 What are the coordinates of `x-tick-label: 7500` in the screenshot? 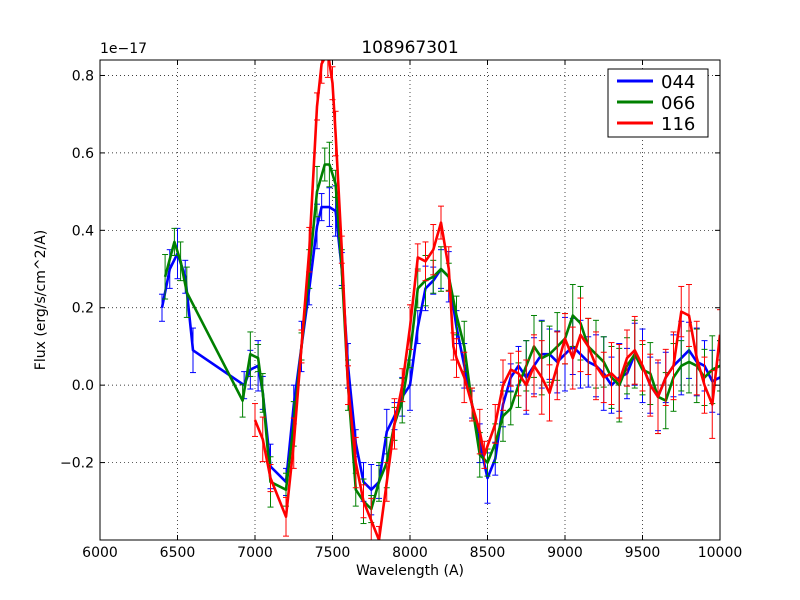 It's located at (333, 553).